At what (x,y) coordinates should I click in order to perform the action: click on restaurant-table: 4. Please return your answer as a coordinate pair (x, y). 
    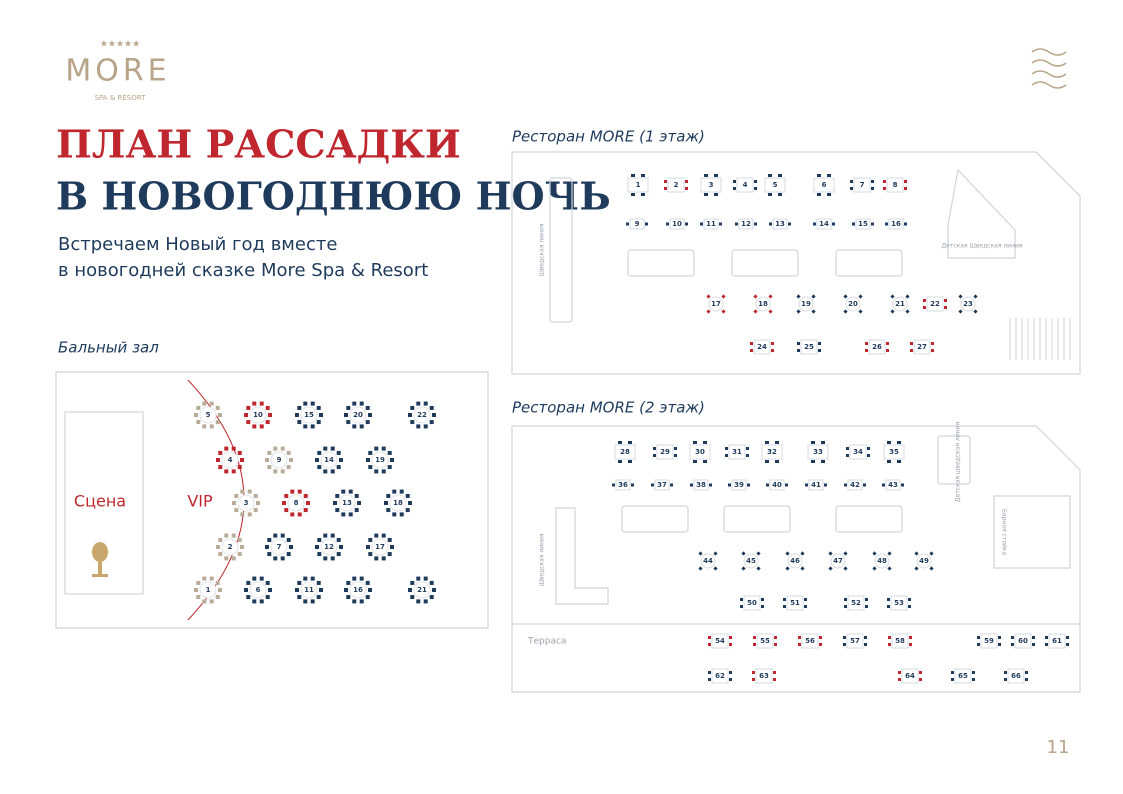
    Looking at the image, I should click on (745, 185).